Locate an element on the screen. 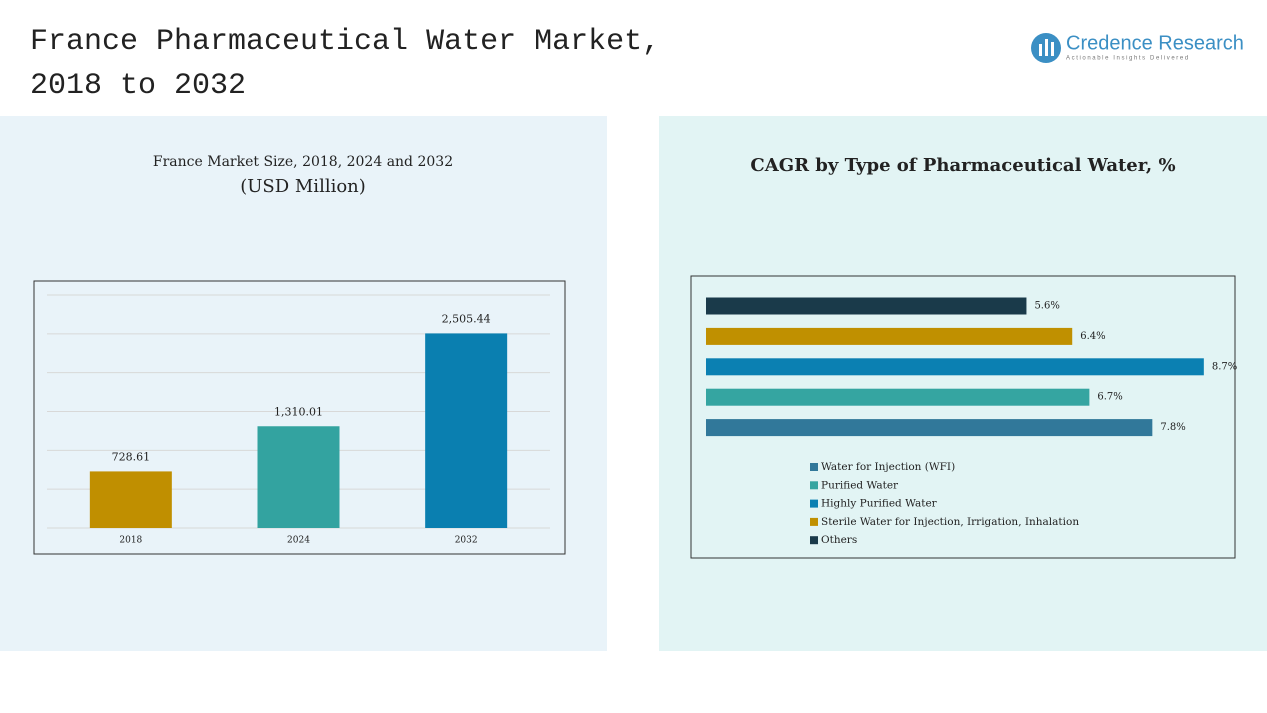  legend-label: Highly Purified Water is located at coordinates (879, 504).